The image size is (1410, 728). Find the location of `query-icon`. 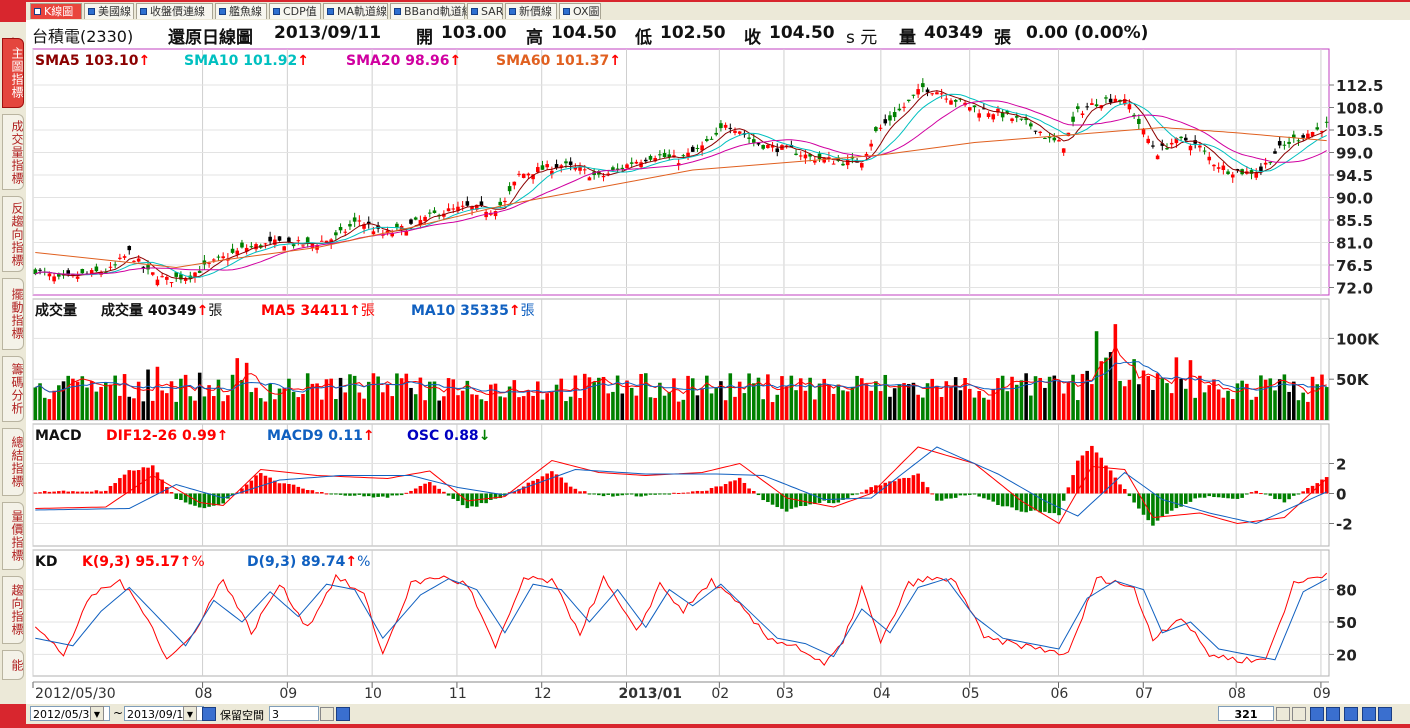

query-icon is located at coordinates (209, 714).